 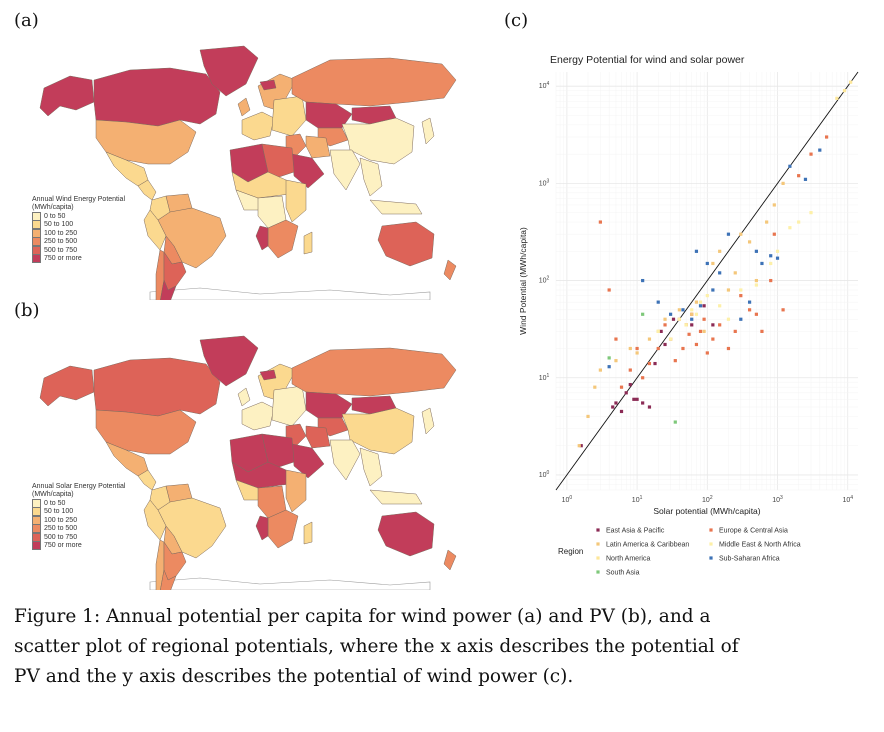 I want to click on solar-legend-title: Annual Solar Energy Potential, so click(x=79, y=486).